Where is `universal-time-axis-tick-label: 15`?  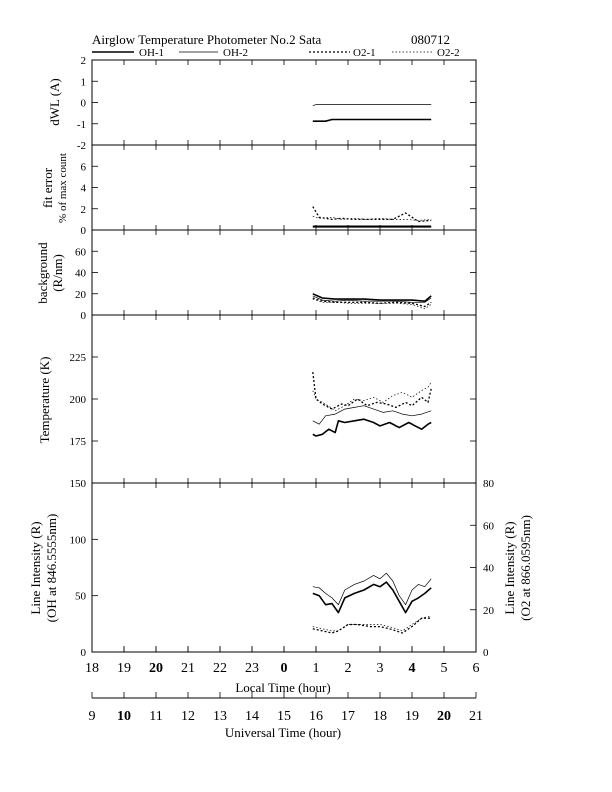
universal-time-axis-tick-label: 15 is located at coordinates (284, 716).